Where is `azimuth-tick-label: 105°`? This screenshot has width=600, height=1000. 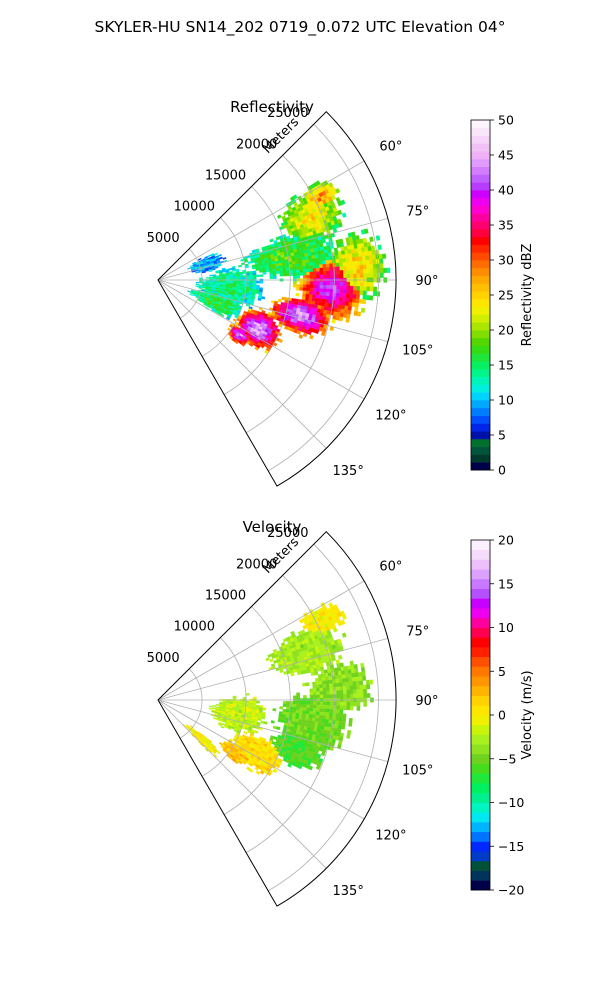
azimuth-tick-label: 105° is located at coordinates (417, 351).